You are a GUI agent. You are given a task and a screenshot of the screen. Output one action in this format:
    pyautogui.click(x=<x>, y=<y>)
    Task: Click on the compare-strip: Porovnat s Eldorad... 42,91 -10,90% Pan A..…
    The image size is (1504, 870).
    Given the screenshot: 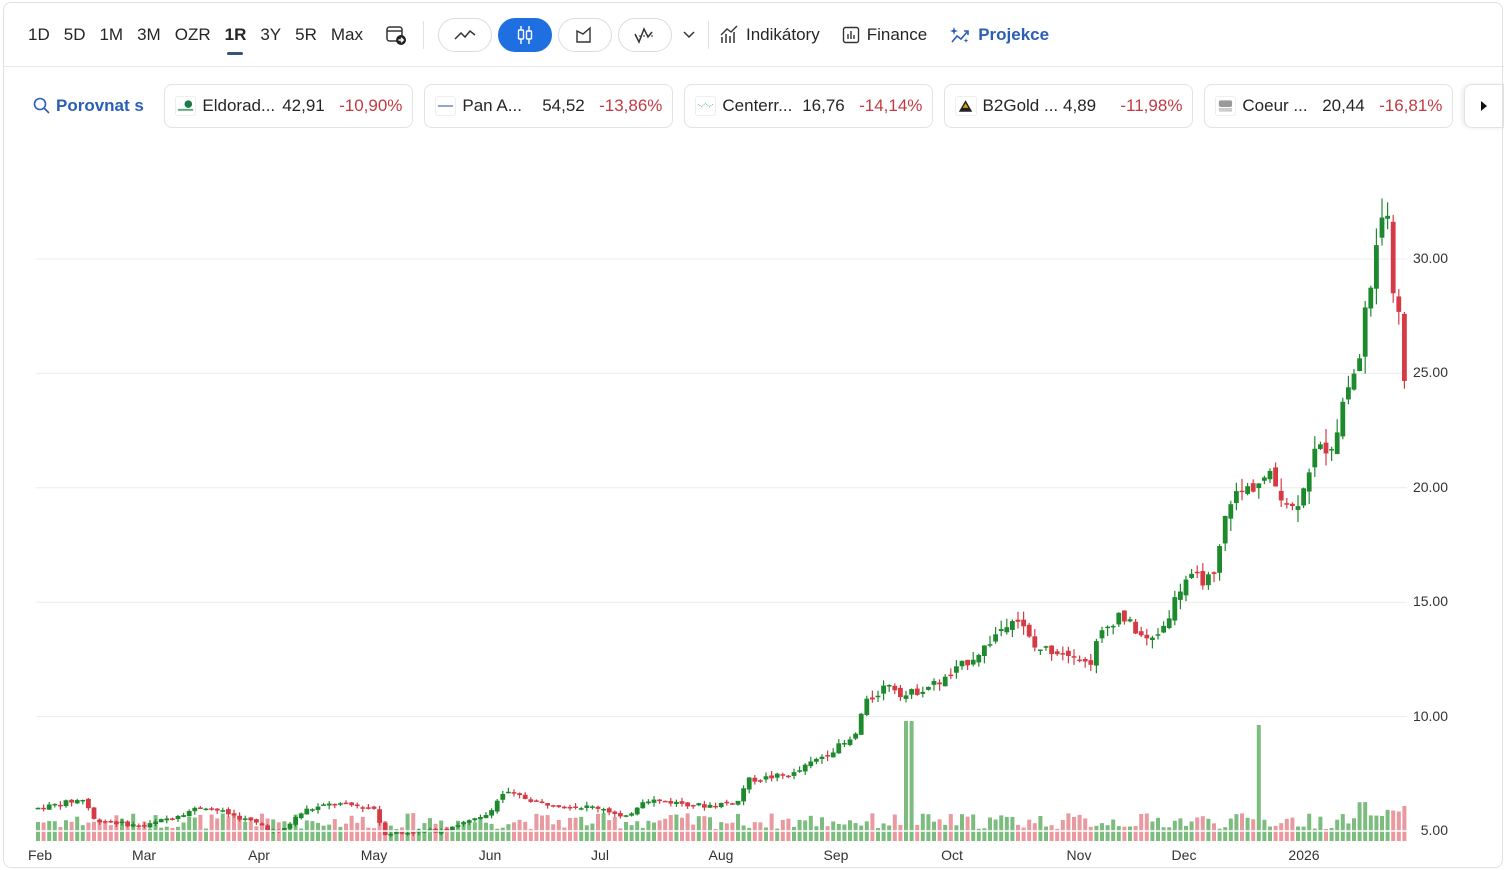 What is the action you would take?
    pyautogui.click(x=754, y=106)
    